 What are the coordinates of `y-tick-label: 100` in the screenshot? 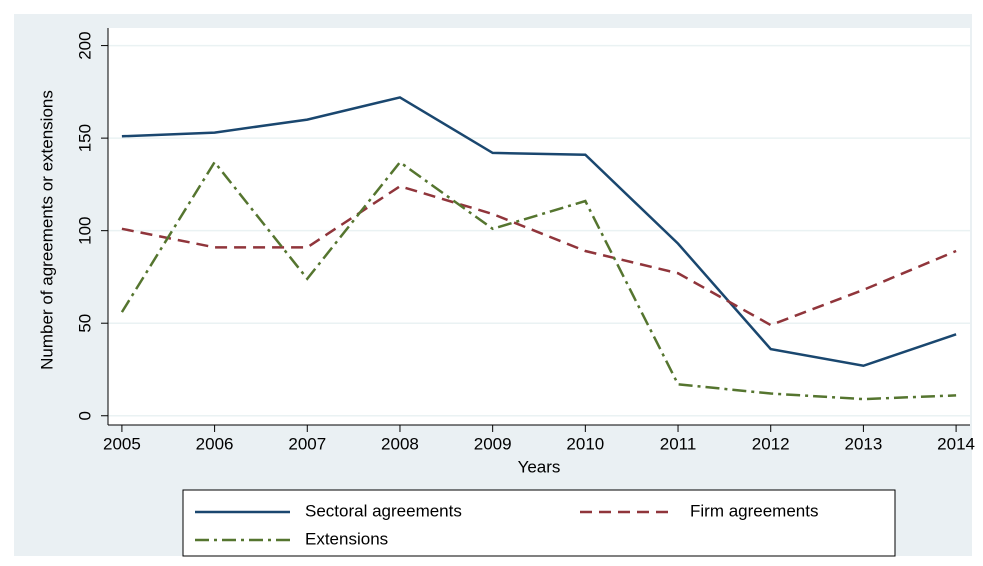 It's located at (84, 230).